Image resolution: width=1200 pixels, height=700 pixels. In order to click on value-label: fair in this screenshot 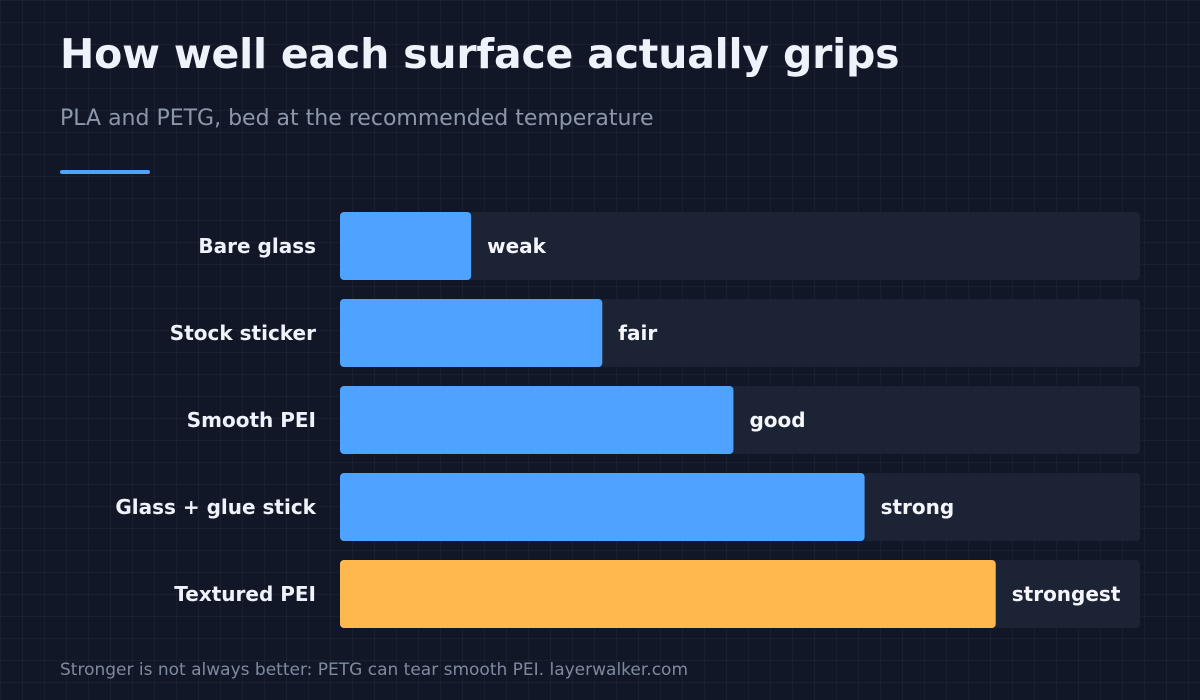, I will do `click(637, 333)`.